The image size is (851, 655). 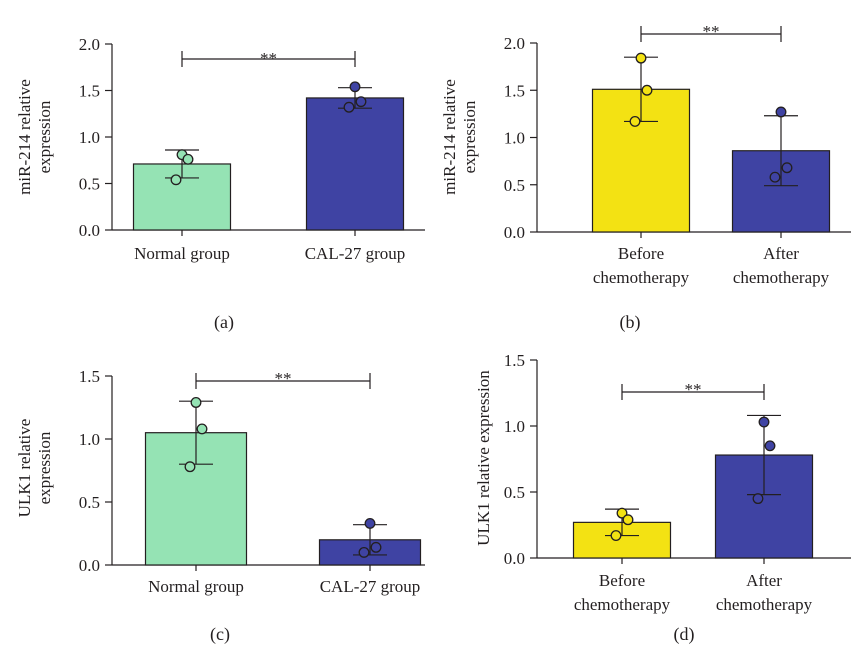 What do you see at coordinates (355, 164) in the screenshot?
I see `bar` at bounding box center [355, 164].